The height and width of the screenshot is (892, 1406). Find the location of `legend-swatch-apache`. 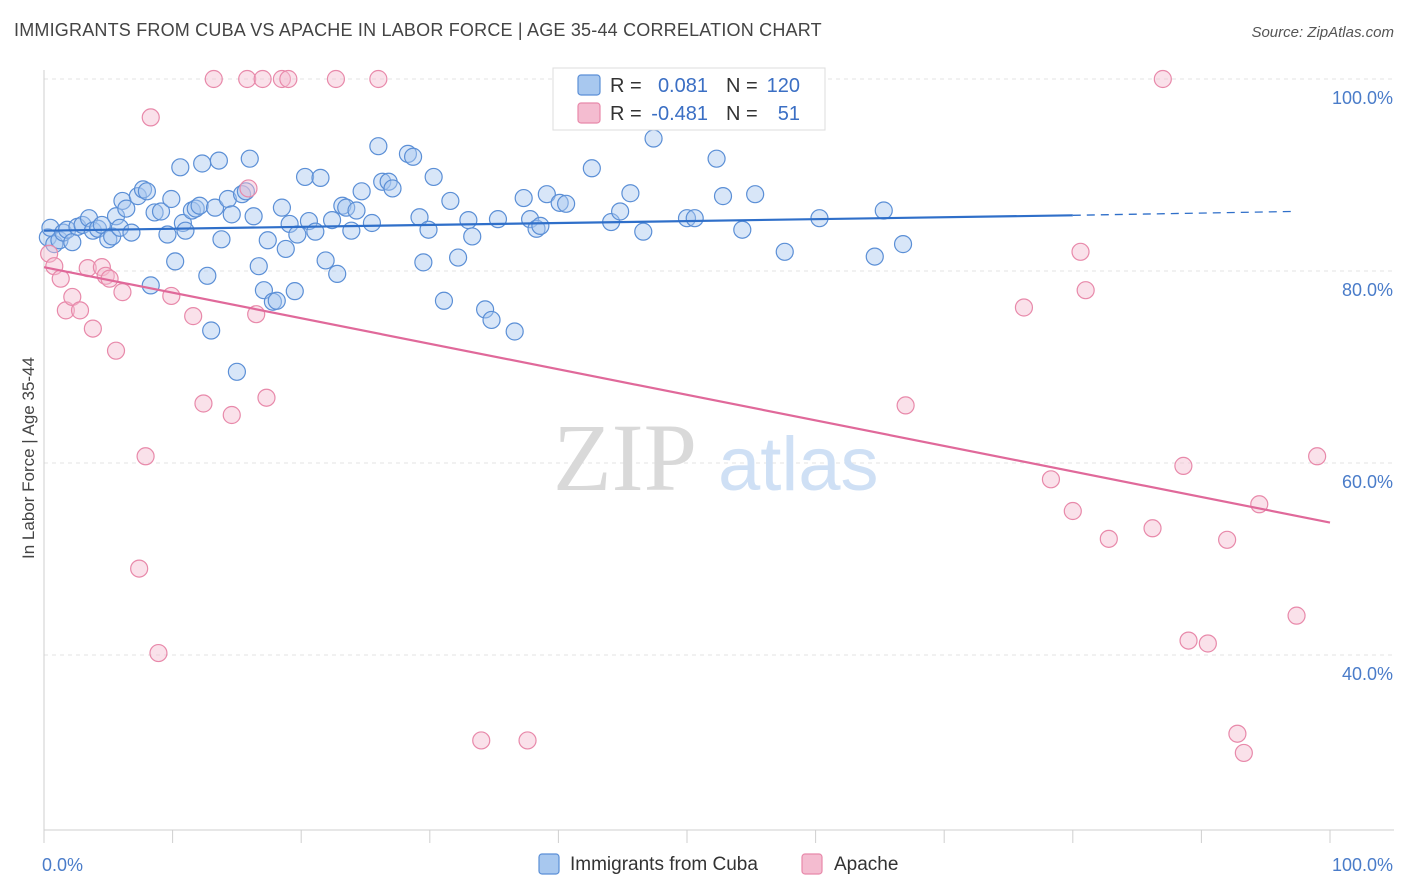

legend-swatch-apache is located at coordinates (589, 113).